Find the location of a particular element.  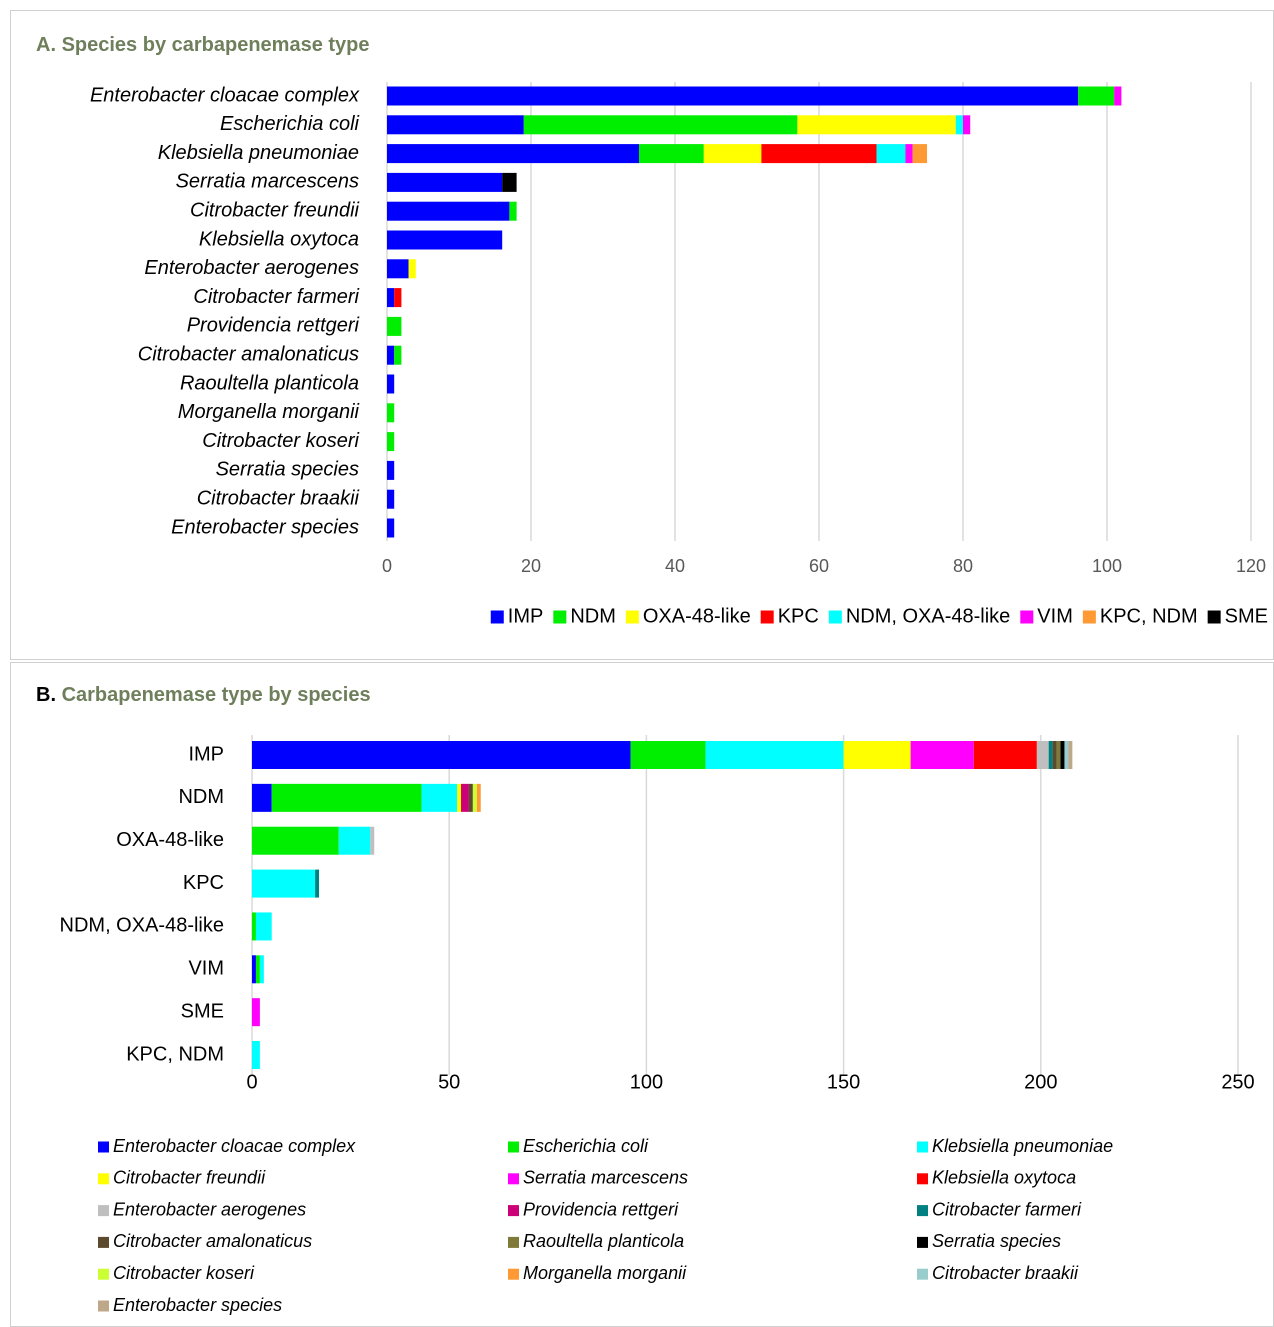

x-tick-label: 150 is located at coordinates (843, 1082).